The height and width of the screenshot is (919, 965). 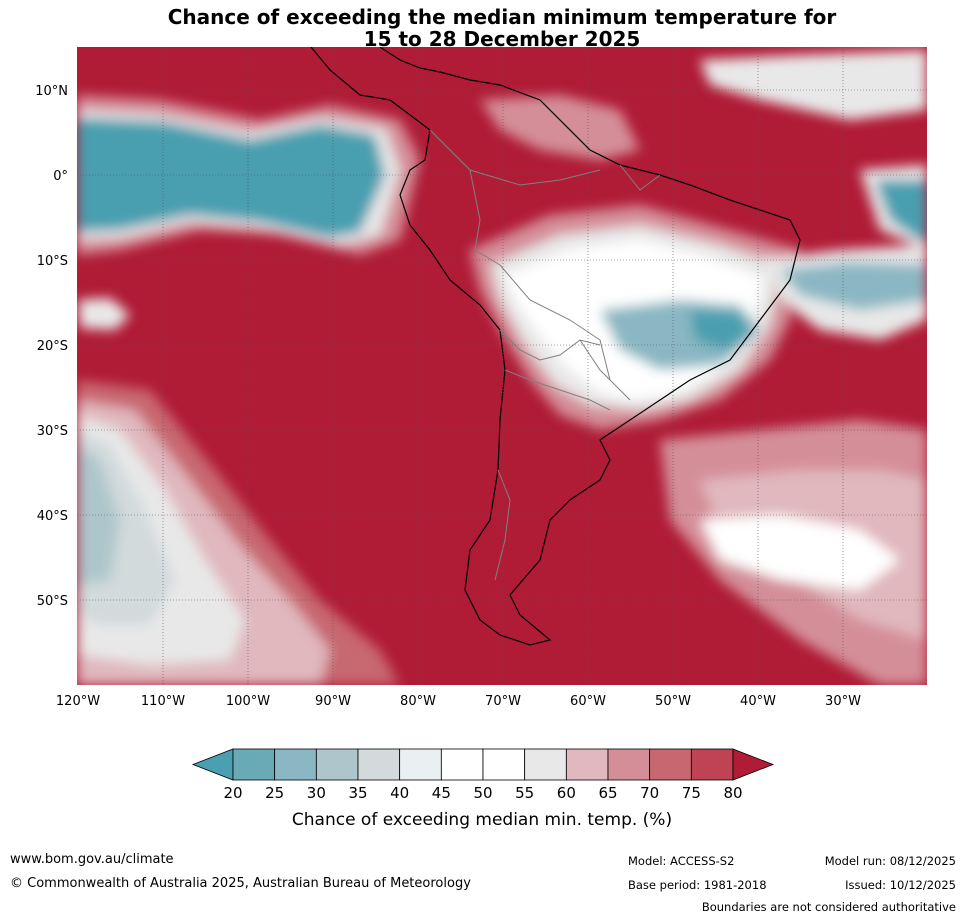 What do you see at coordinates (697, 885) in the screenshot?
I see `footer-base-period: Base period: 1981-2018` at bounding box center [697, 885].